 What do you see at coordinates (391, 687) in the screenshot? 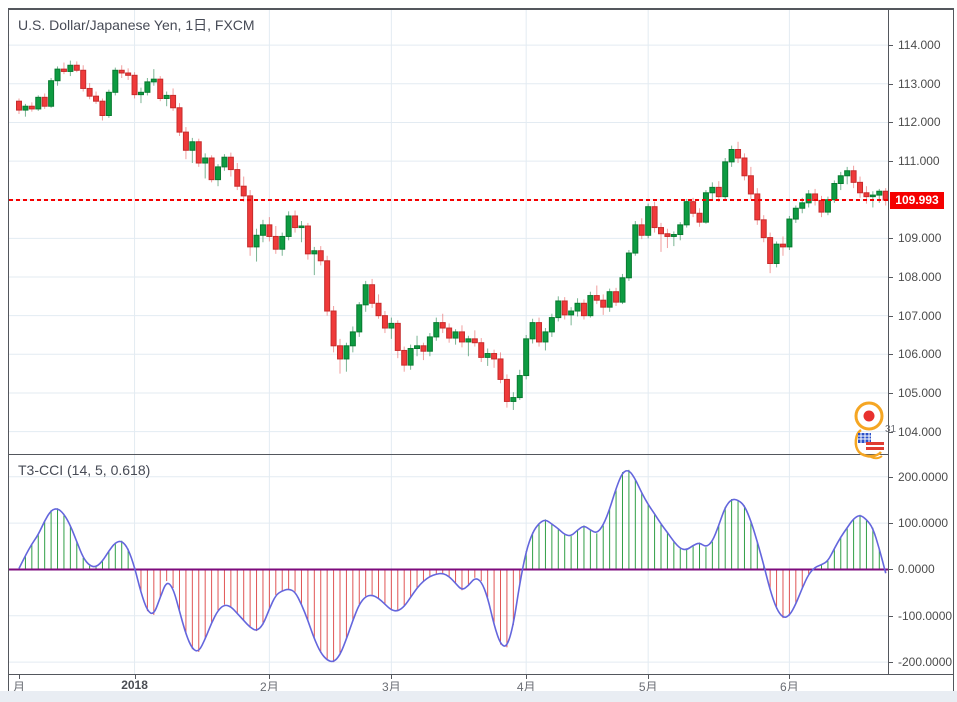
I see `time-label: 3月` at bounding box center [391, 687].